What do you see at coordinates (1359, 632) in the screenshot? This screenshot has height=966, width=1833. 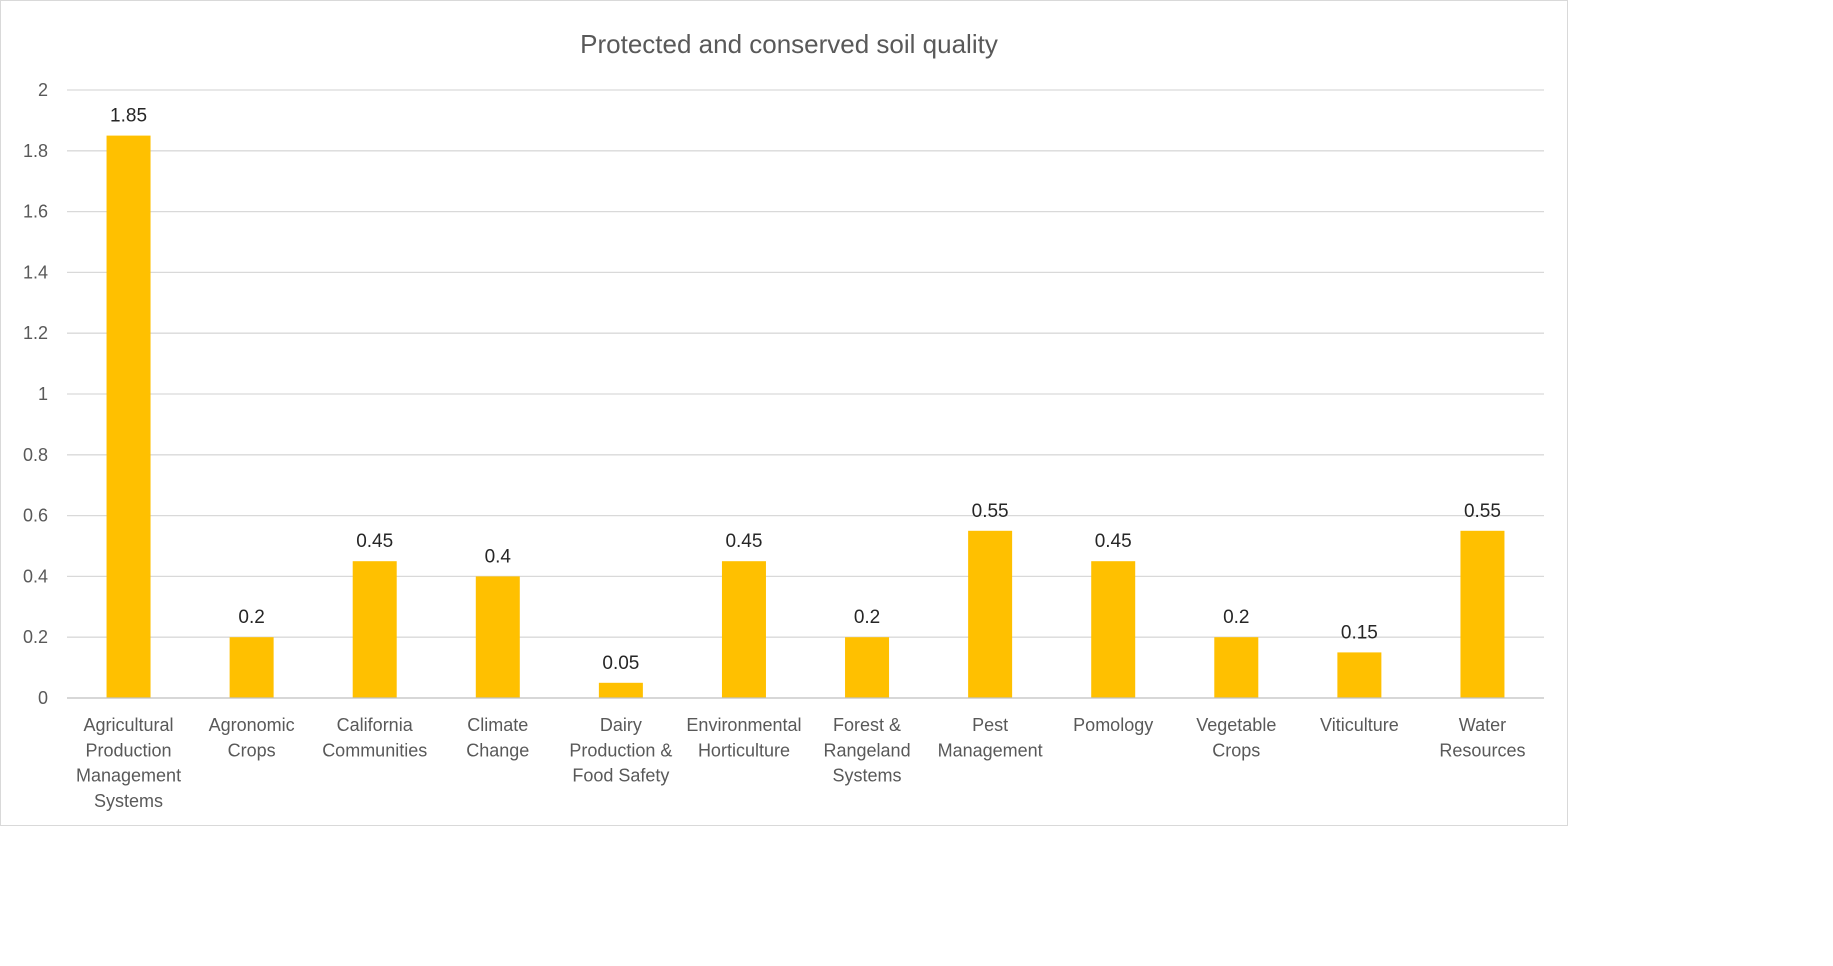 I see `data-label: 0.15` at bounding box center [1359, 632].